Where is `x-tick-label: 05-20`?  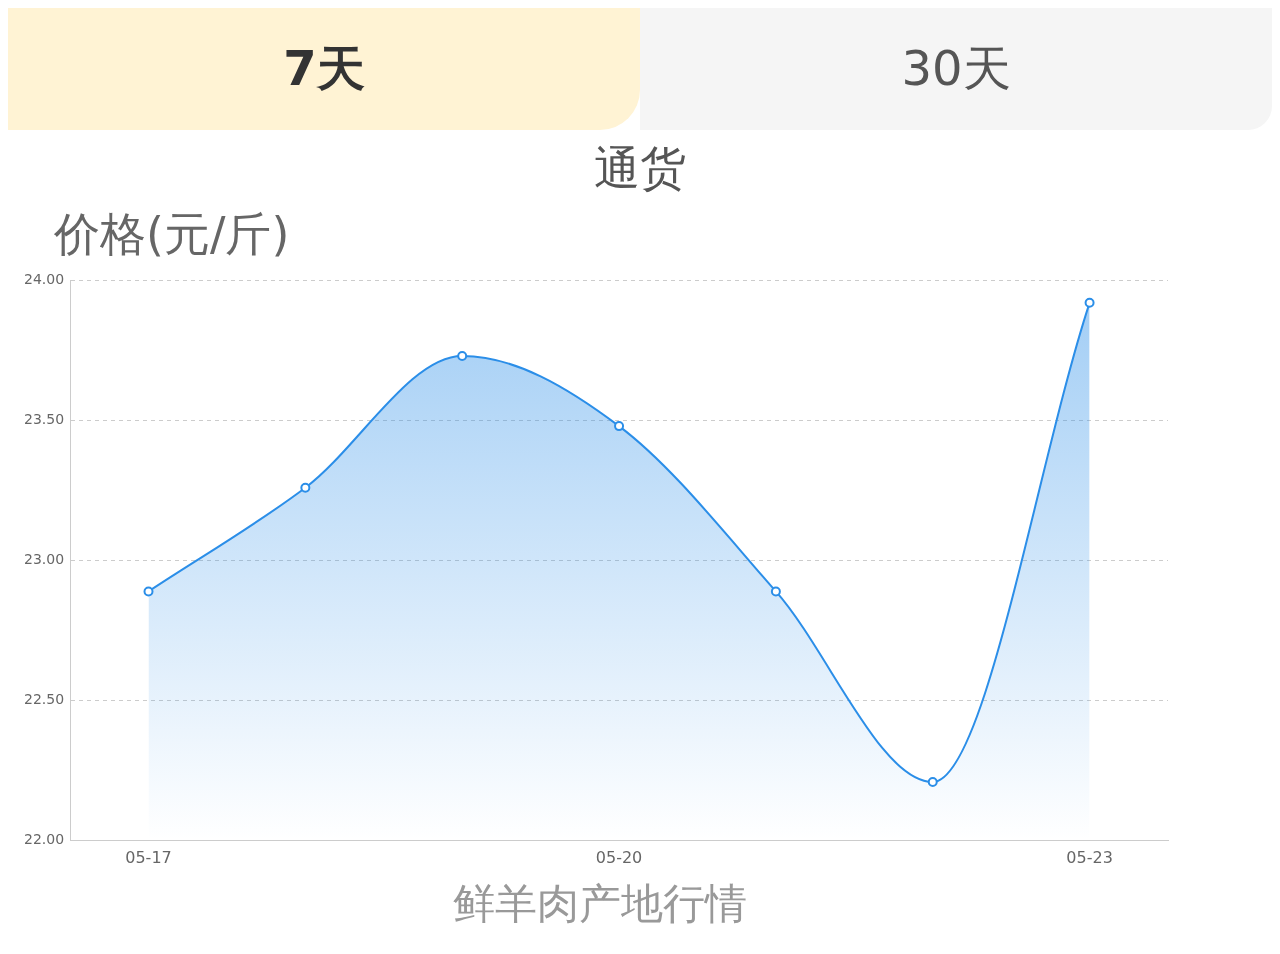 x-tick-label: 05-20 is located at coordinates (619, 857).